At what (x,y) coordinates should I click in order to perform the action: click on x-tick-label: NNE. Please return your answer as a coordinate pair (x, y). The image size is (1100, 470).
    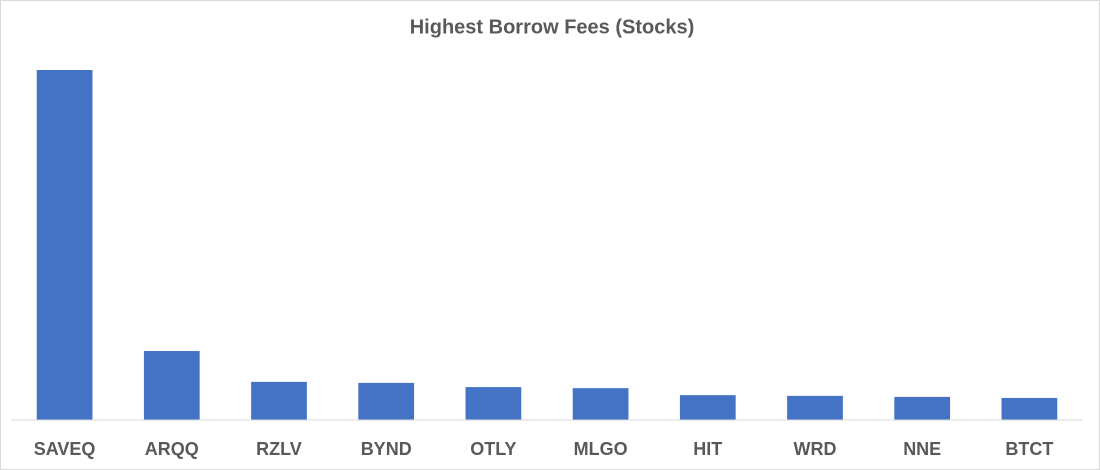
    Looking at the image, I should click on (922, 449).